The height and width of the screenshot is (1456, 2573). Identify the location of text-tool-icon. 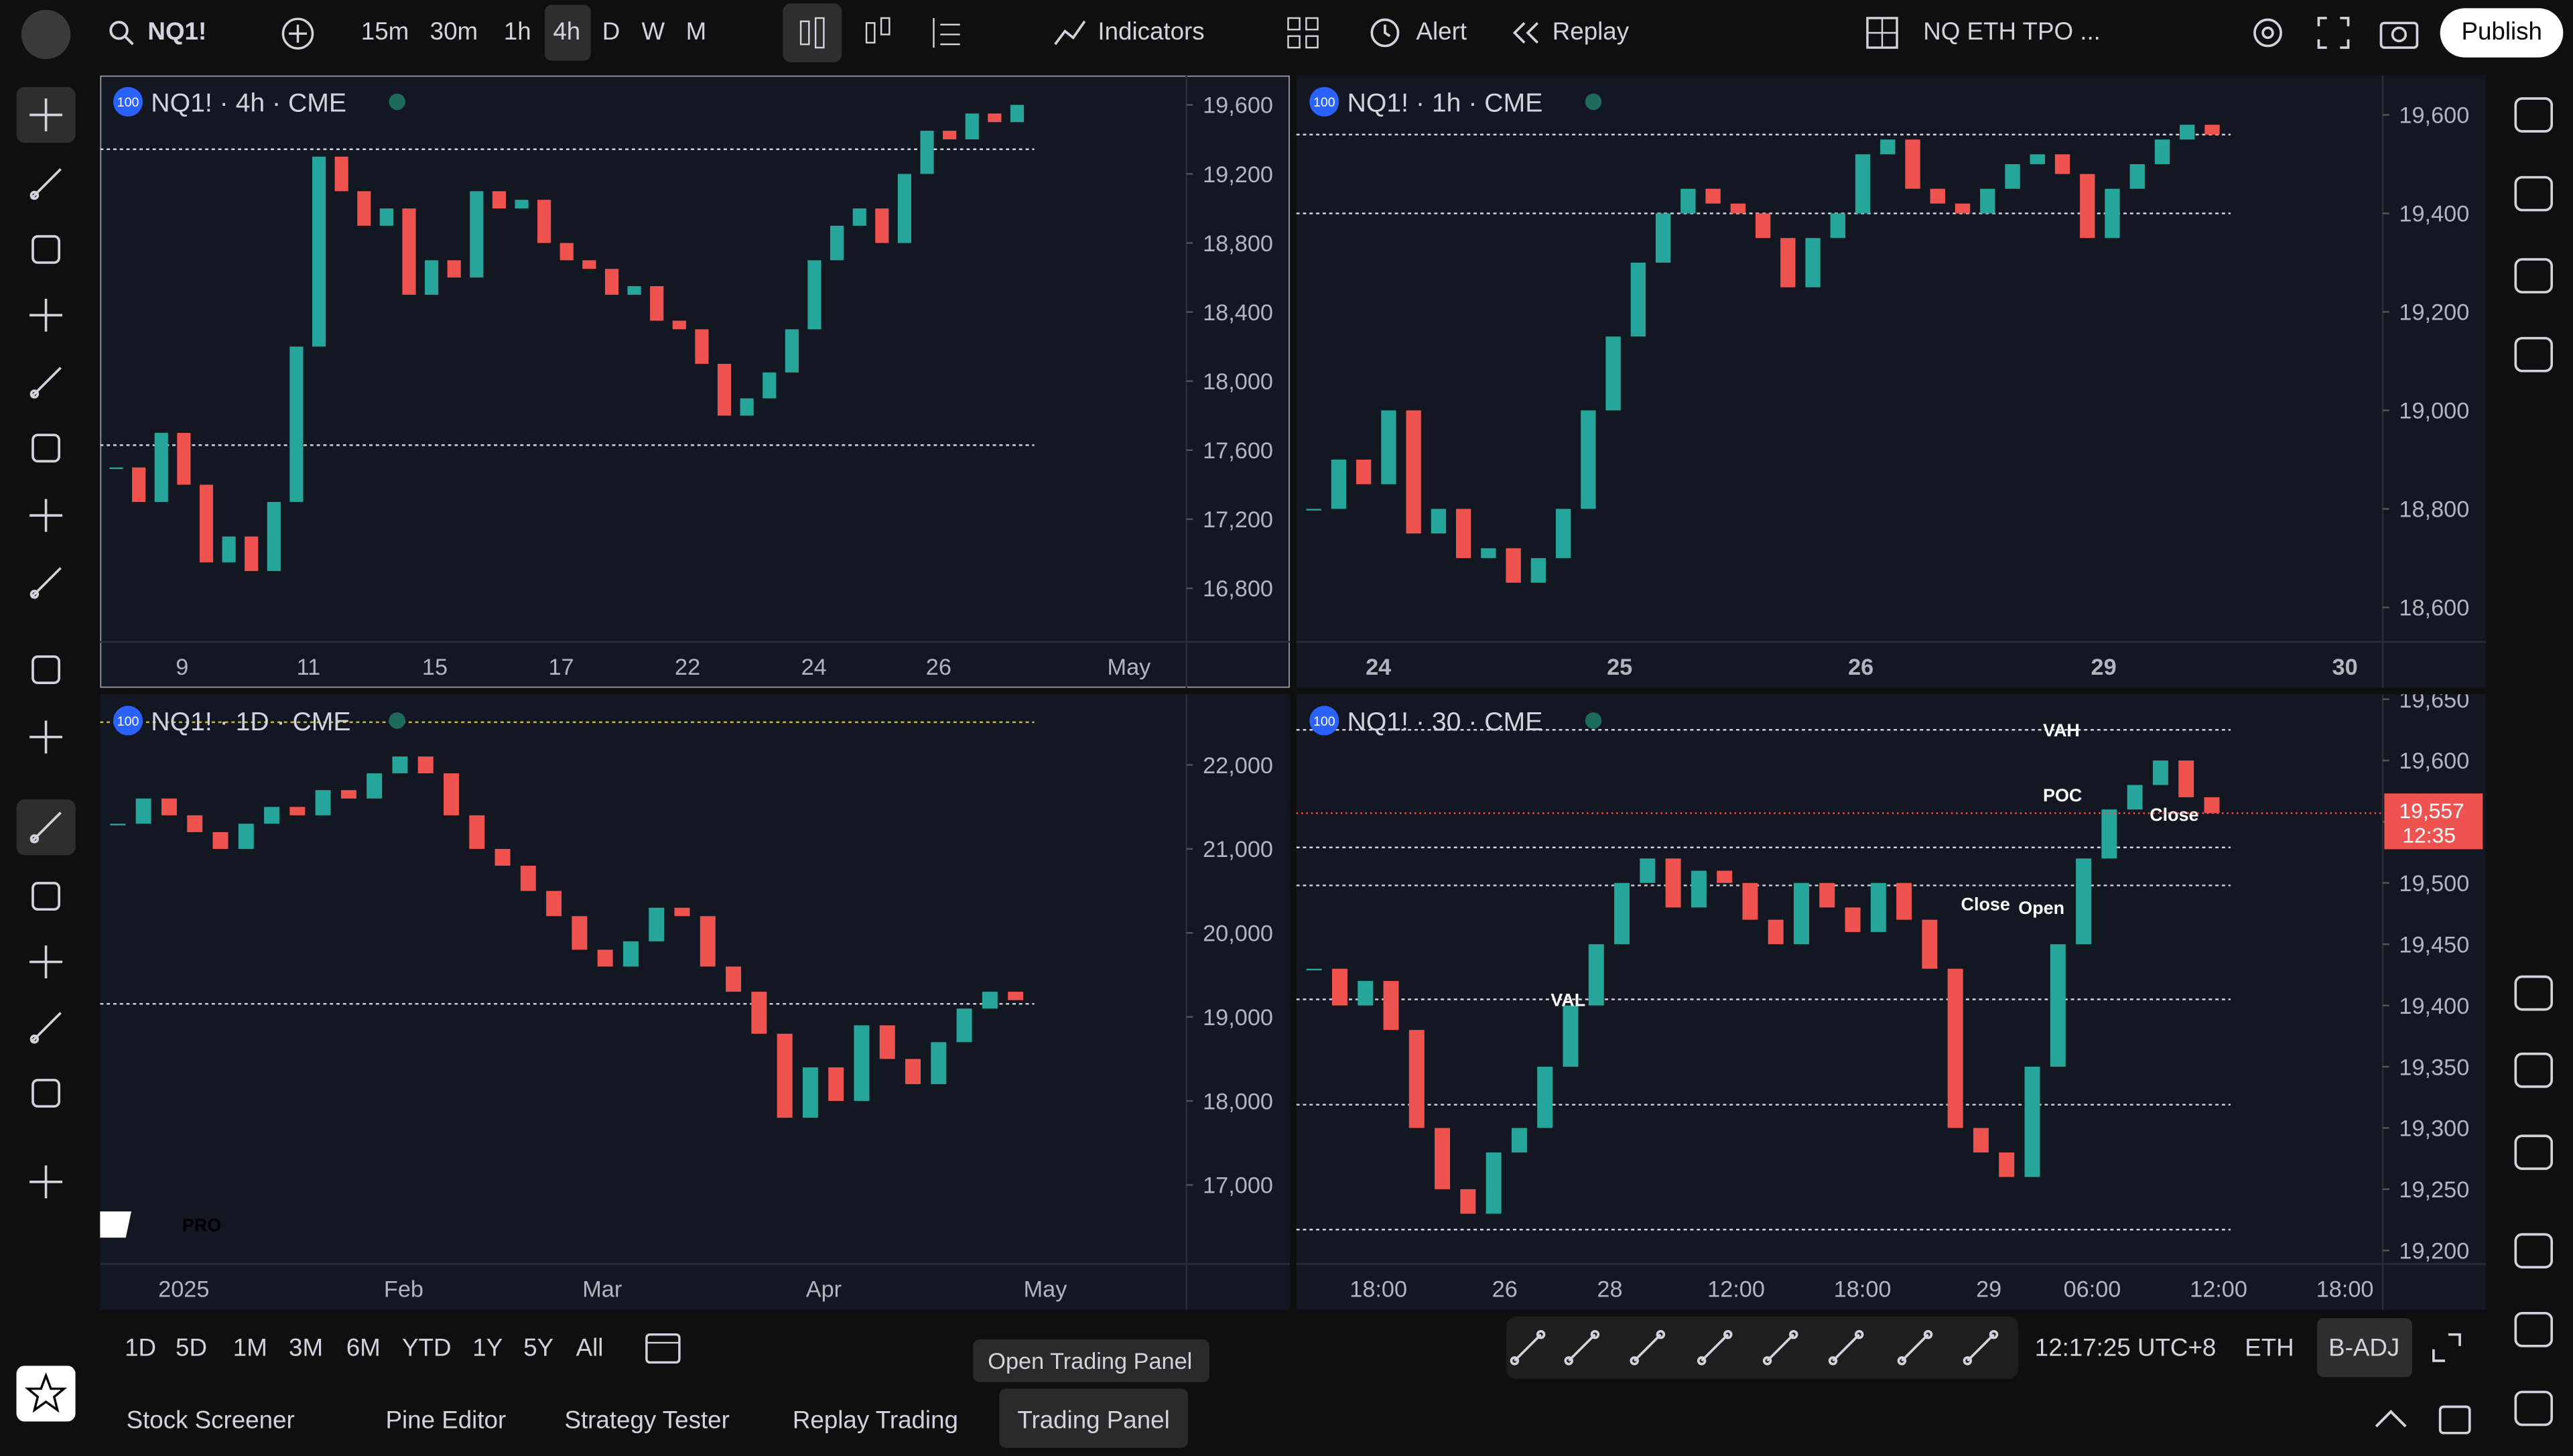
(46, 515).